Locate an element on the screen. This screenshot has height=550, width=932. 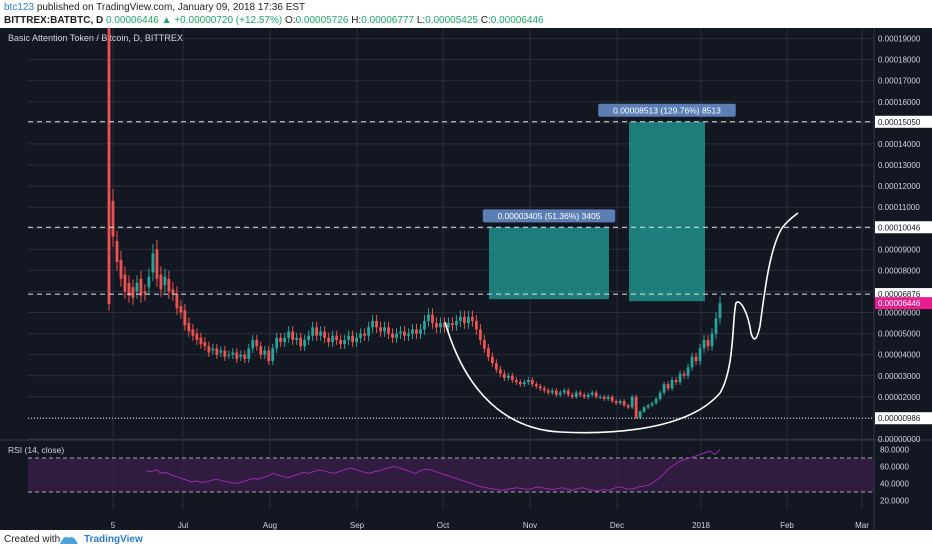
tradingview-brand: TradingView is located at coordinates (113, 539).